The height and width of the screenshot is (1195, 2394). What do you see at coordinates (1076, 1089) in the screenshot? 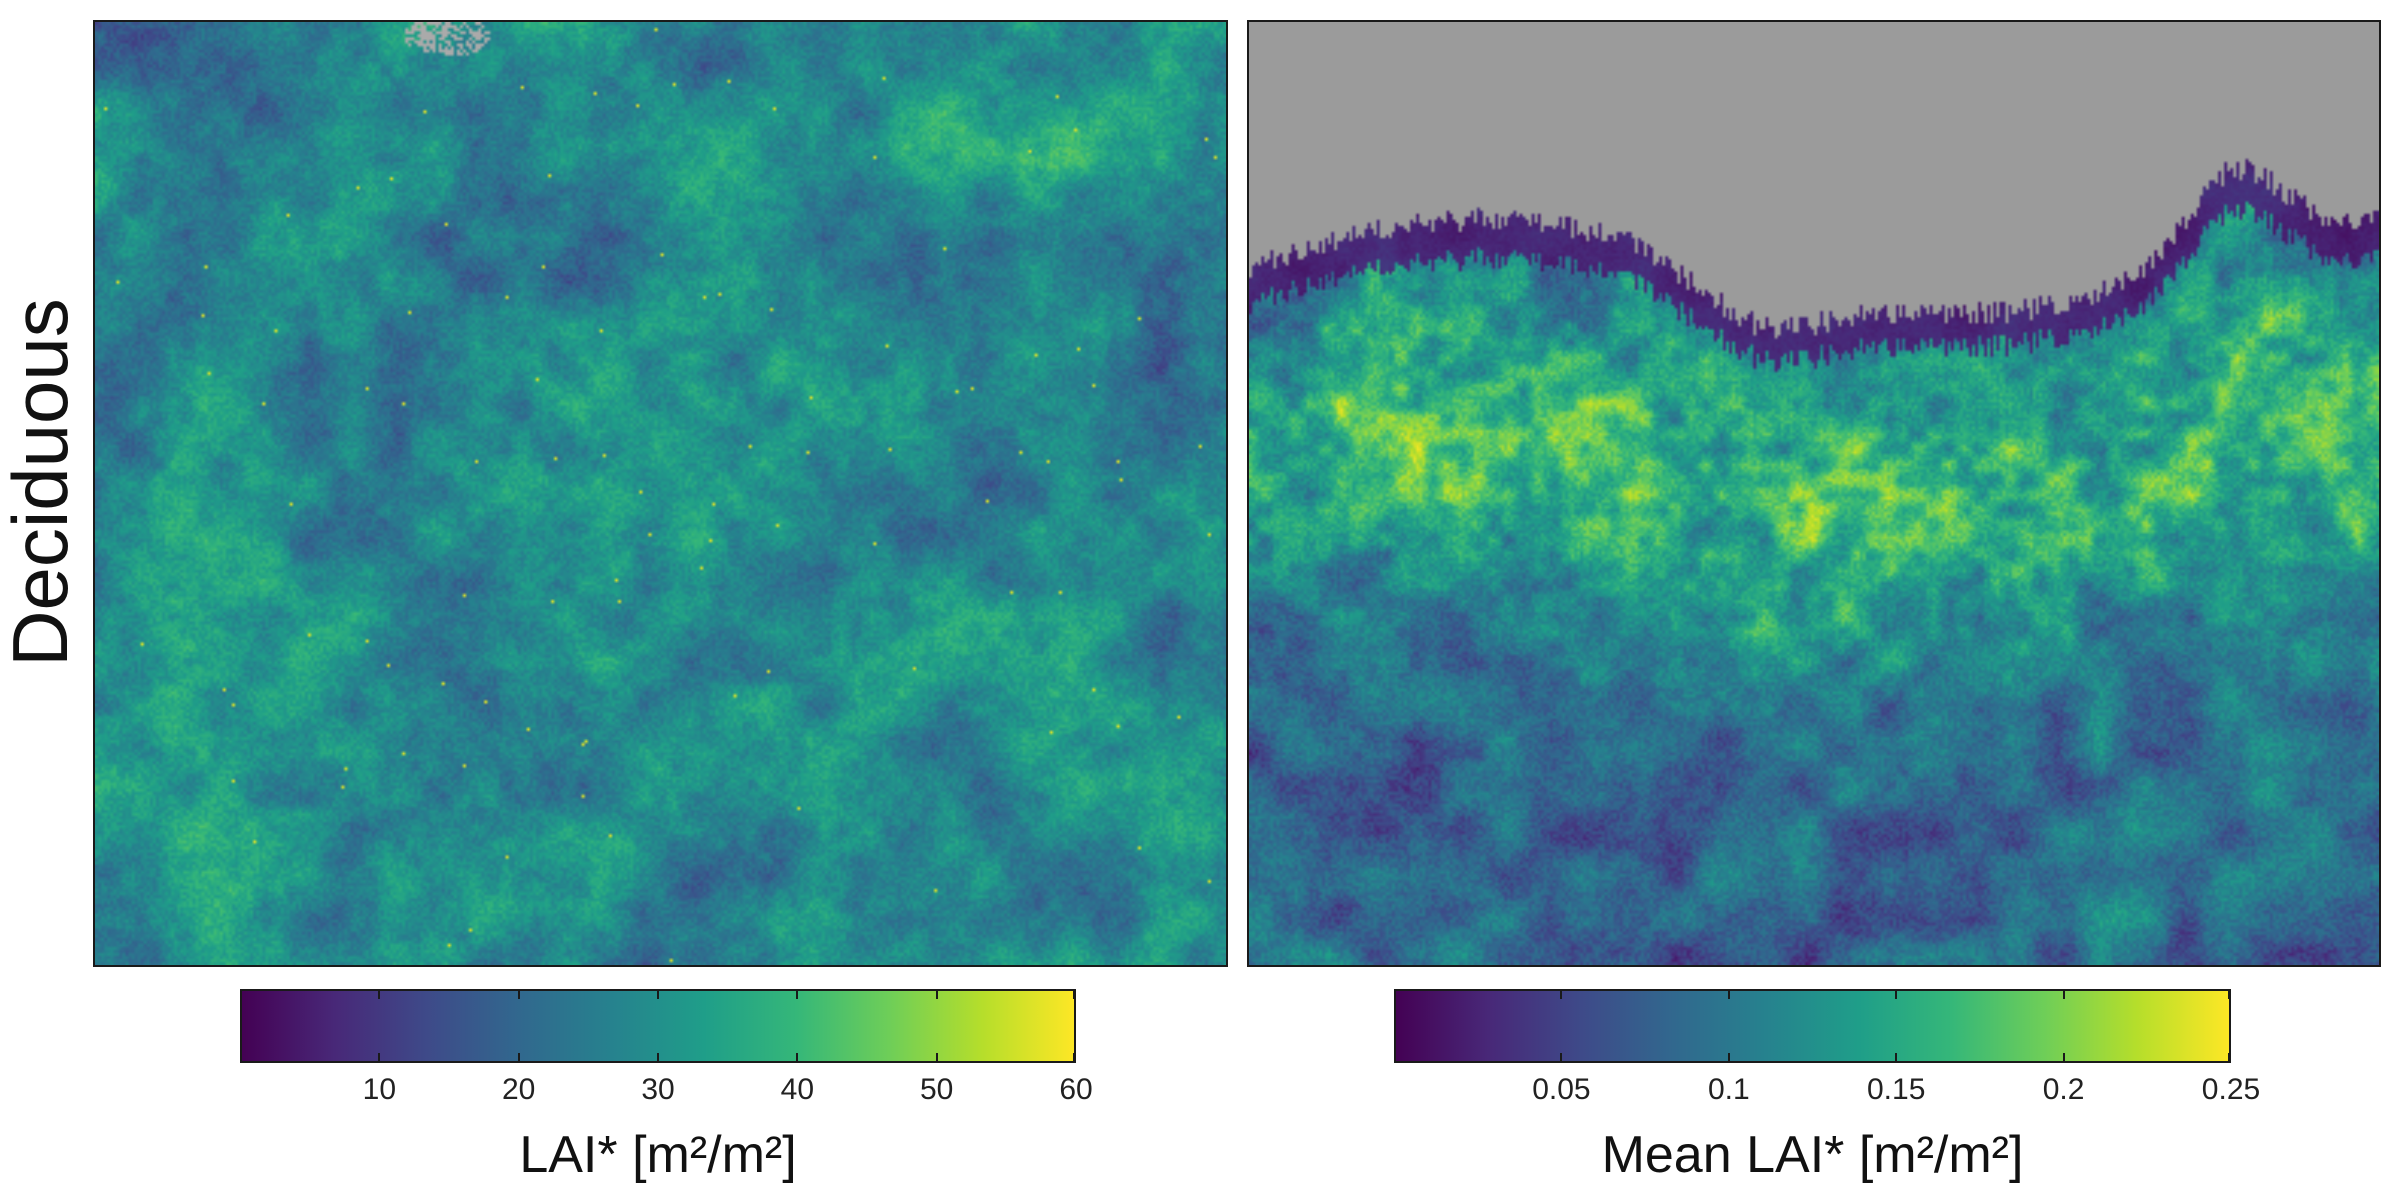
I see `colorbar-tick-label: 60` at bounding box center [1076, 1089].